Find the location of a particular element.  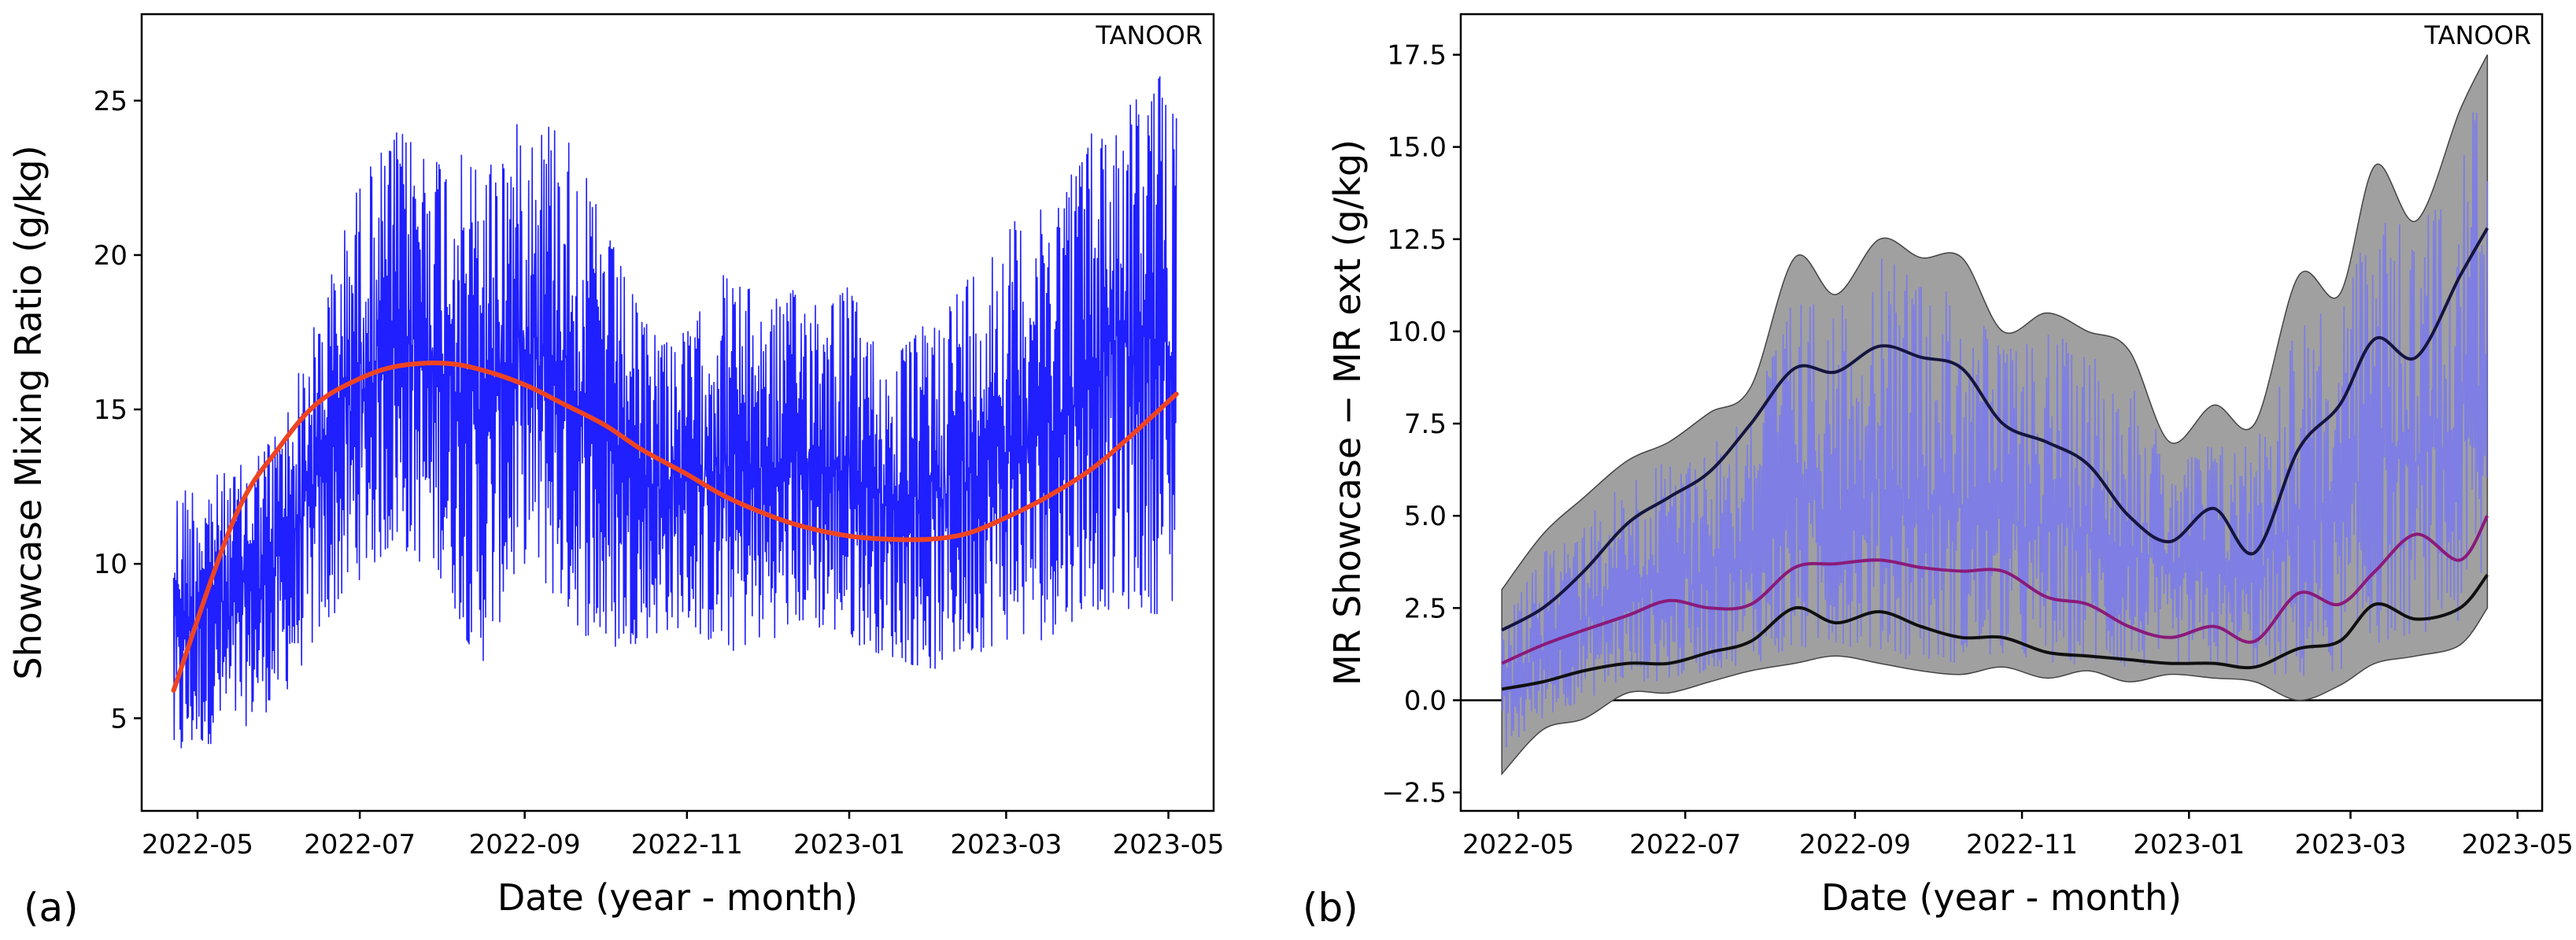

y-tick-label: 7.5 is located at coordinates (1425, 424).